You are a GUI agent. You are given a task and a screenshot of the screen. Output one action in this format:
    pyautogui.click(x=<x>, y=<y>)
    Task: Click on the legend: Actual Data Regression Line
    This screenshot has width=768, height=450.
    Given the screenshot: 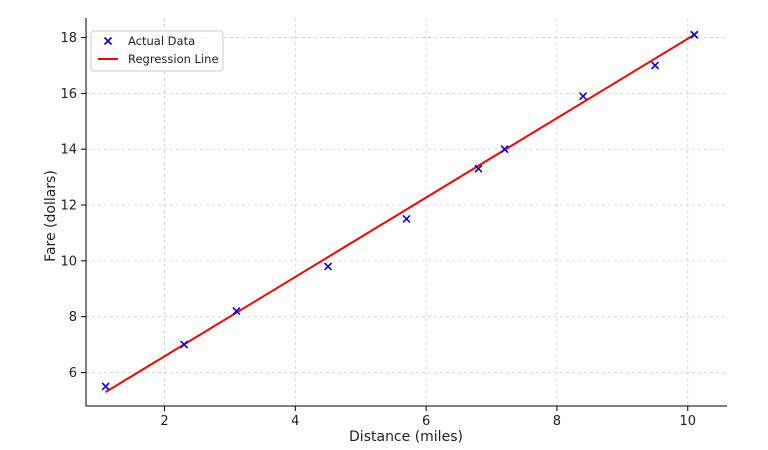 What is the action you would take?
    pyautogui.click(x=157, y=51)
    